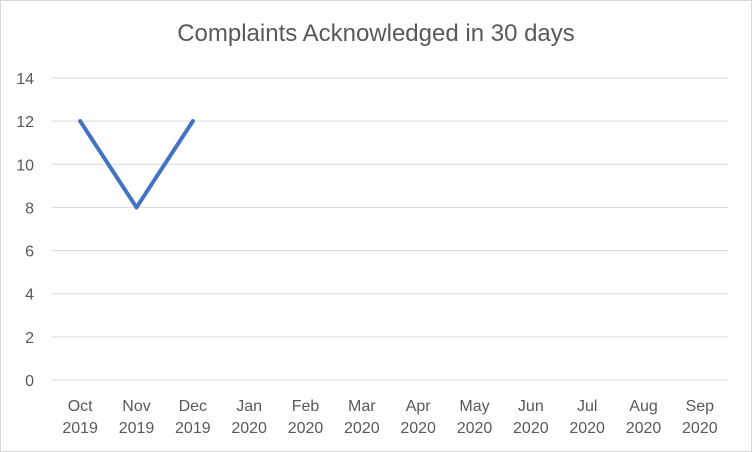  I want to click on y-tick-label-14: 14, so click(25, 79).